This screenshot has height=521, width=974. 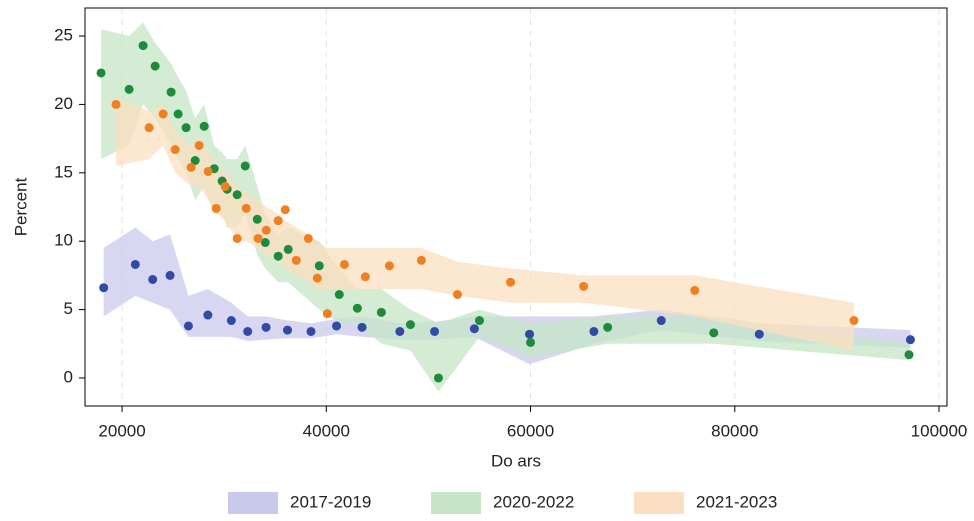 What do you see at coordinates (736, 501) in the screenshot?
I see `legend-label: 2021-2023` at bounding box center [736, 501].